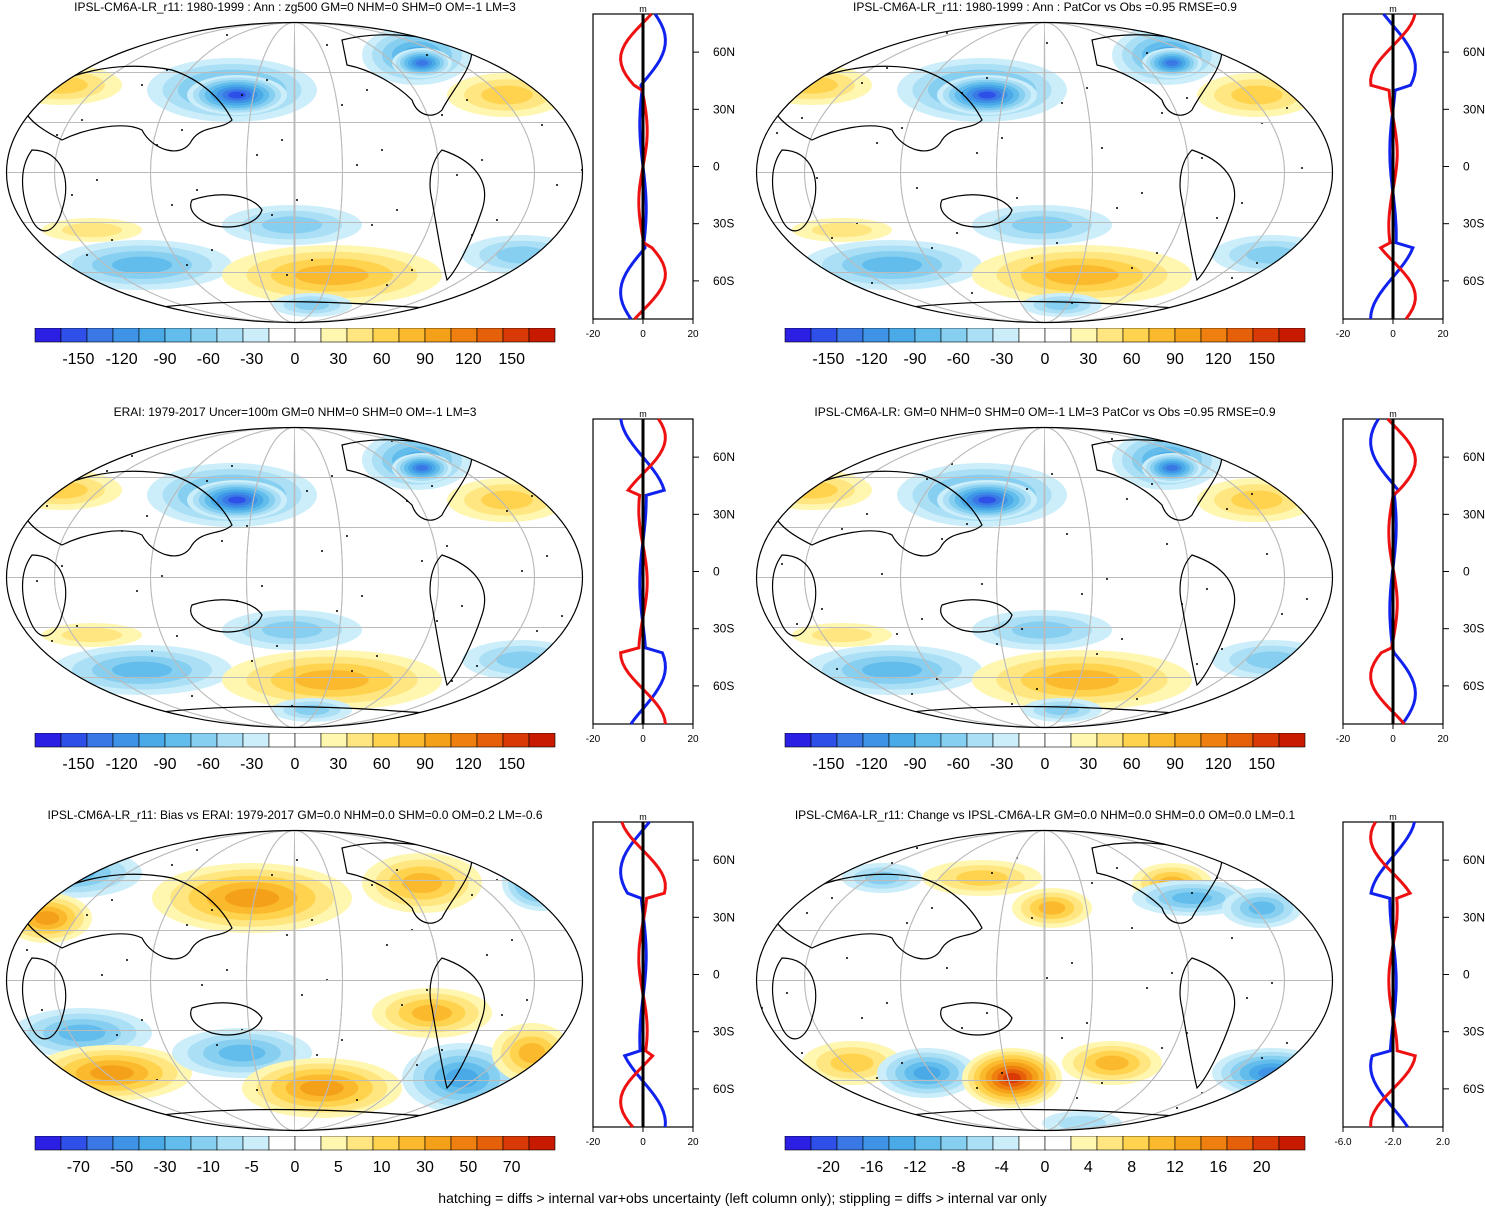 This screenshot has height=1213, width=1485. What do you see at coordinates (295, 348) in the screenshot?
I see `colorbar: -150 -120 -90 -60 -30 0 30 60 90 120 150` at bounding box center [295, 348].